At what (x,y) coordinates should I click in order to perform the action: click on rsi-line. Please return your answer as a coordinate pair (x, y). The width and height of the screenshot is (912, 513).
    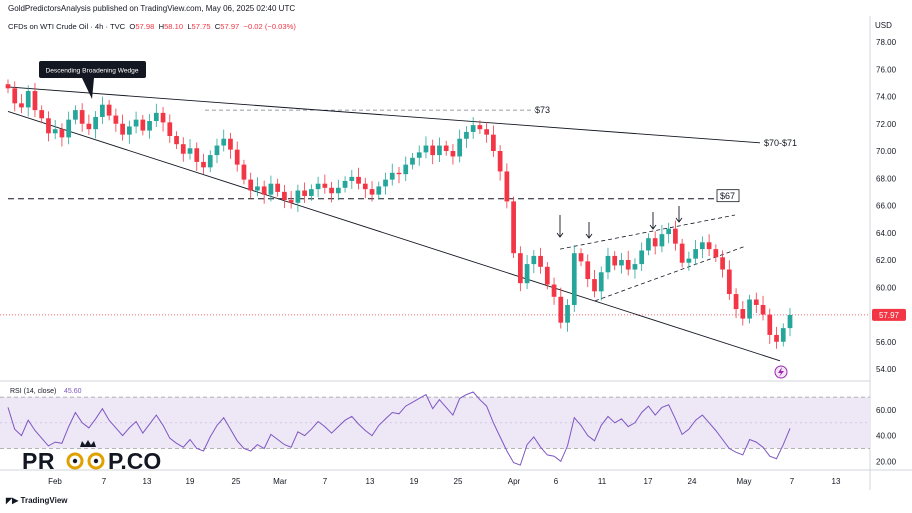
    Looking at the image, I should click on (399, 428).